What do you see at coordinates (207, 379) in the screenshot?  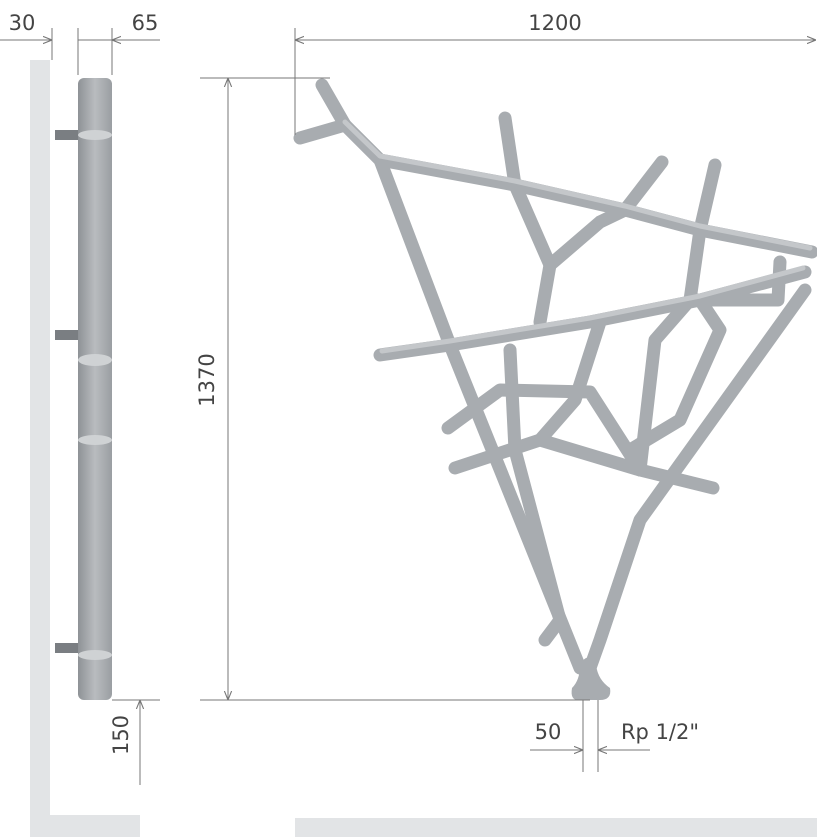 I see `dim-label: 1370` at bounding box center [207, 379].